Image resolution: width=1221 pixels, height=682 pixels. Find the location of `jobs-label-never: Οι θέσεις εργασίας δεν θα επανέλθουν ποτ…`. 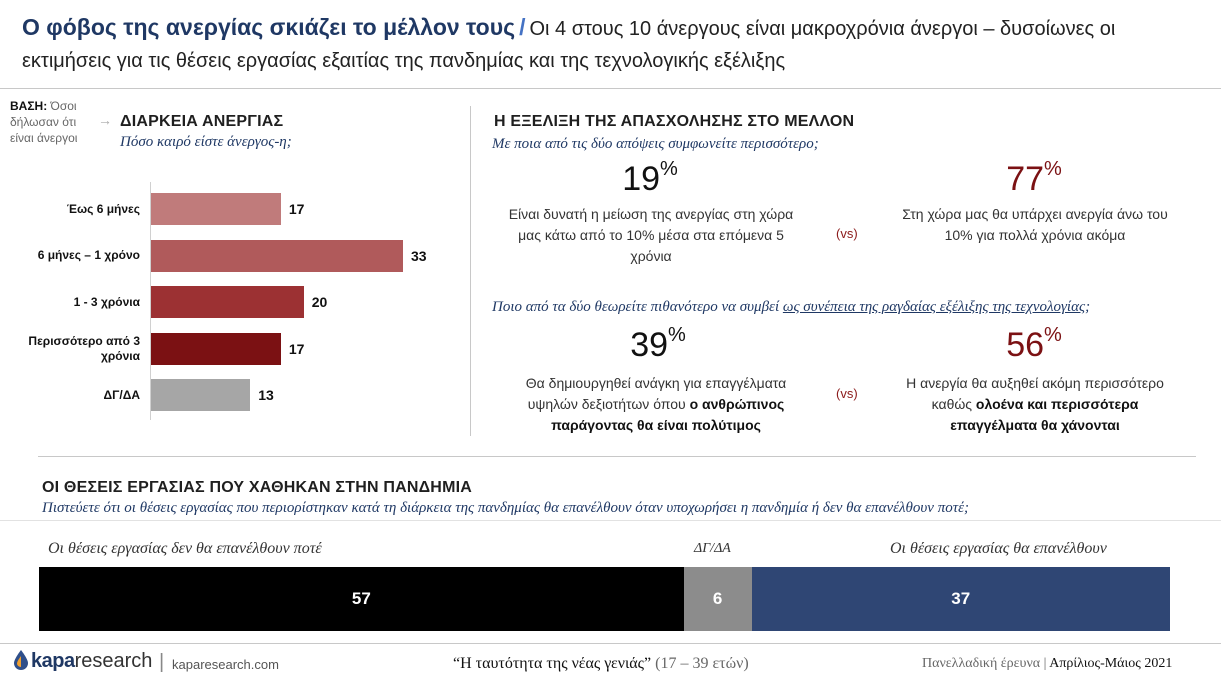

jobs-label-never: Οι θέσεις εργασίας δεν θα επανέλθουν ποτ… is located at coordinates (185, 548).